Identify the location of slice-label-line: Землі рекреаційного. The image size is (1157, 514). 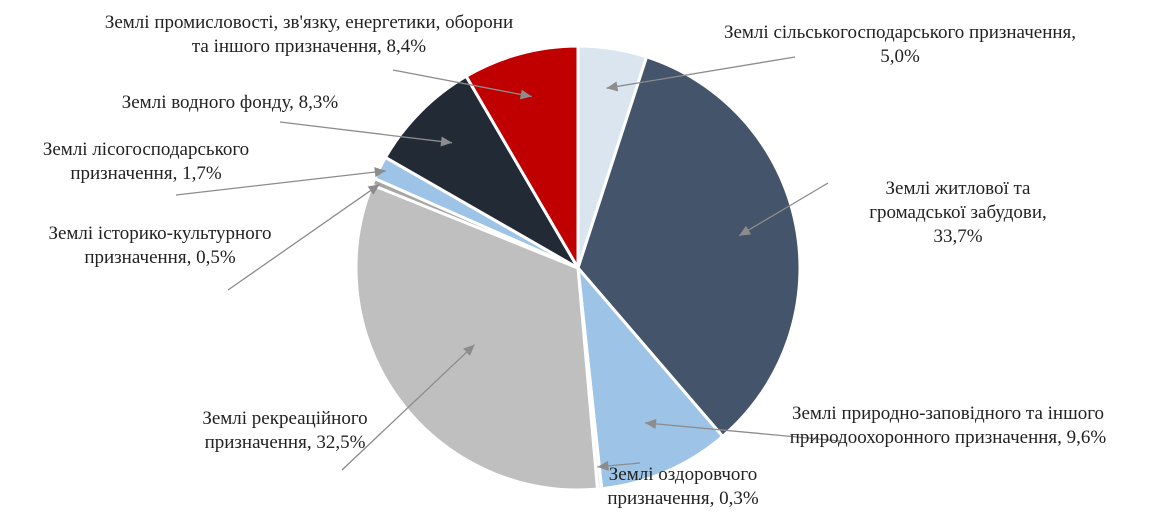
(284, 418).